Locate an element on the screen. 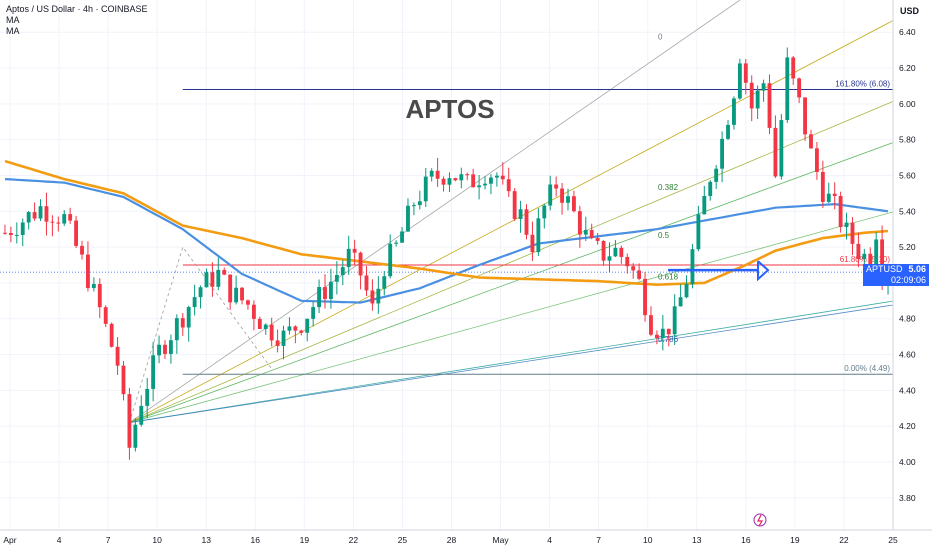  time-tick-label: 7 is located at coordinates (598, 540).